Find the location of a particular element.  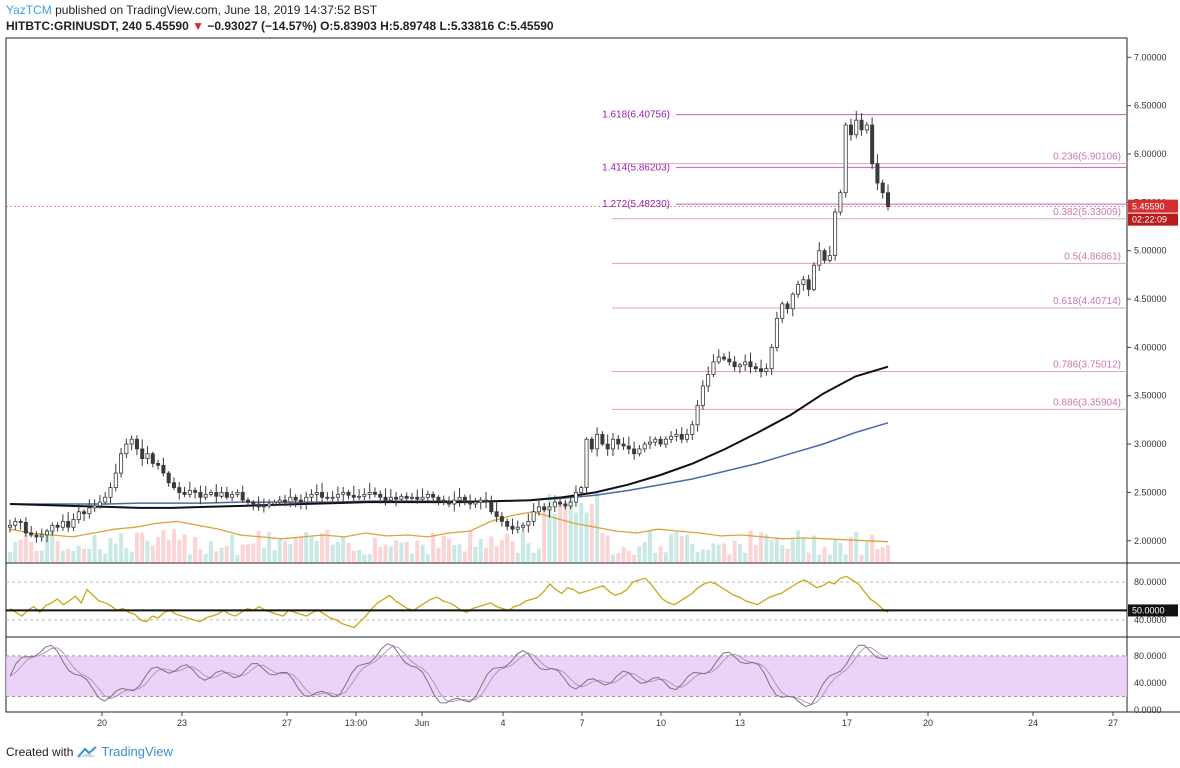

tradingview-brand: TradingView is located at coordinates (137, 751).